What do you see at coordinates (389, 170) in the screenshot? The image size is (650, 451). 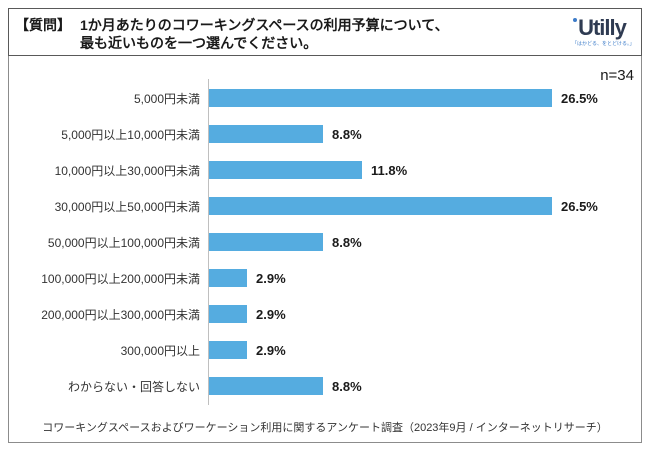 I see `value-label: 11.8%` at bounding box center [389, 170].